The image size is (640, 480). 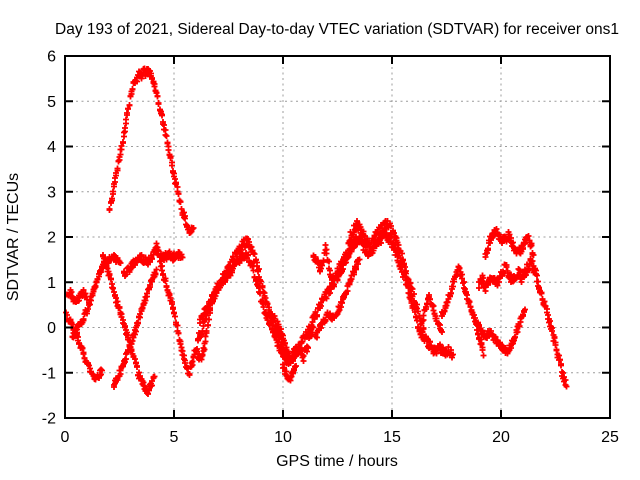 What do you see at coordinates (135, 328) in the screenshot?
I see `series-arc-mid-rise` at bounding box center [135, 328].